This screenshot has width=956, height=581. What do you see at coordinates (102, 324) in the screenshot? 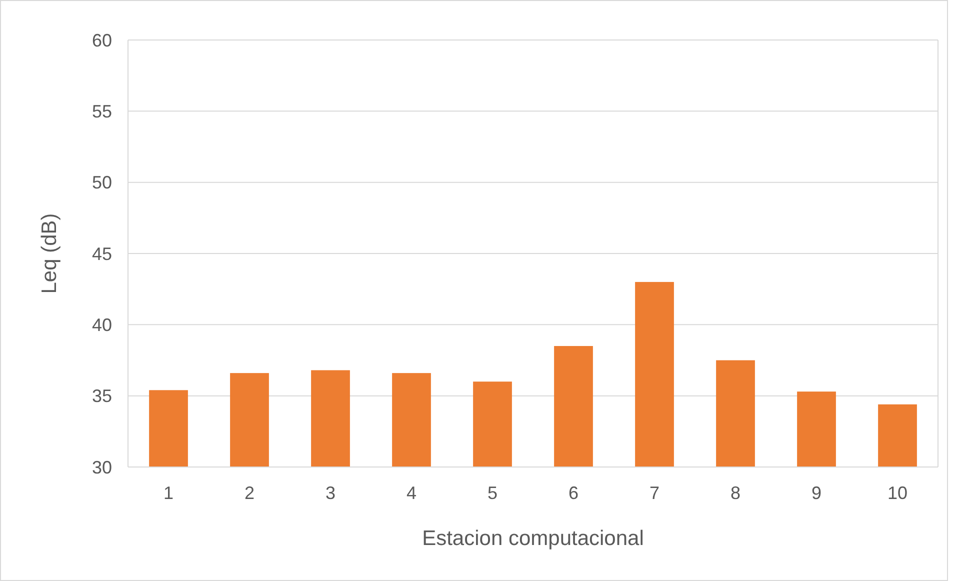
I see `y-tick-label: 40` at bounding box center [102, 324].